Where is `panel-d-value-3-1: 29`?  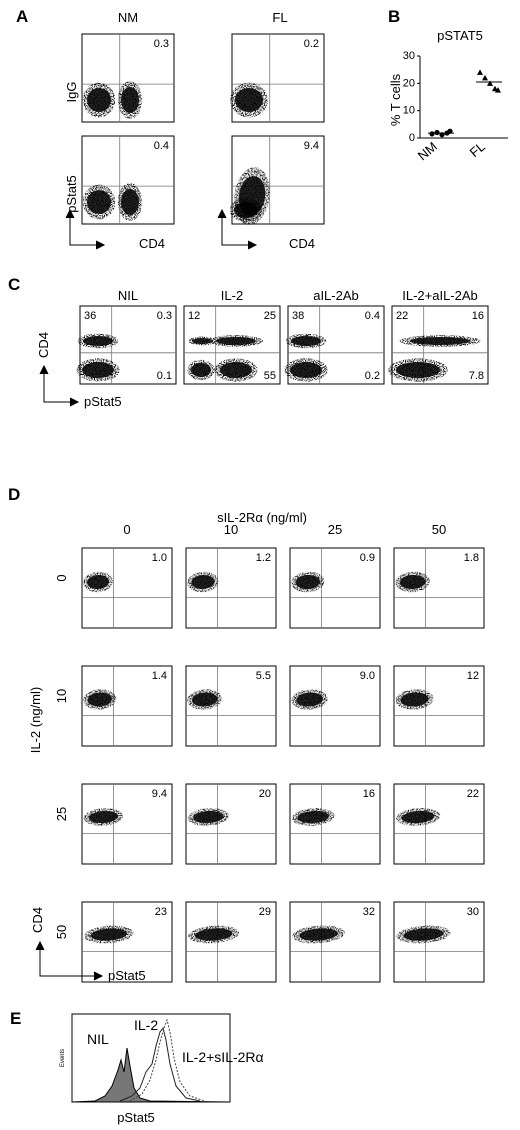 panel-d-value-3-1: 29 is located at coordinates (265, 912).